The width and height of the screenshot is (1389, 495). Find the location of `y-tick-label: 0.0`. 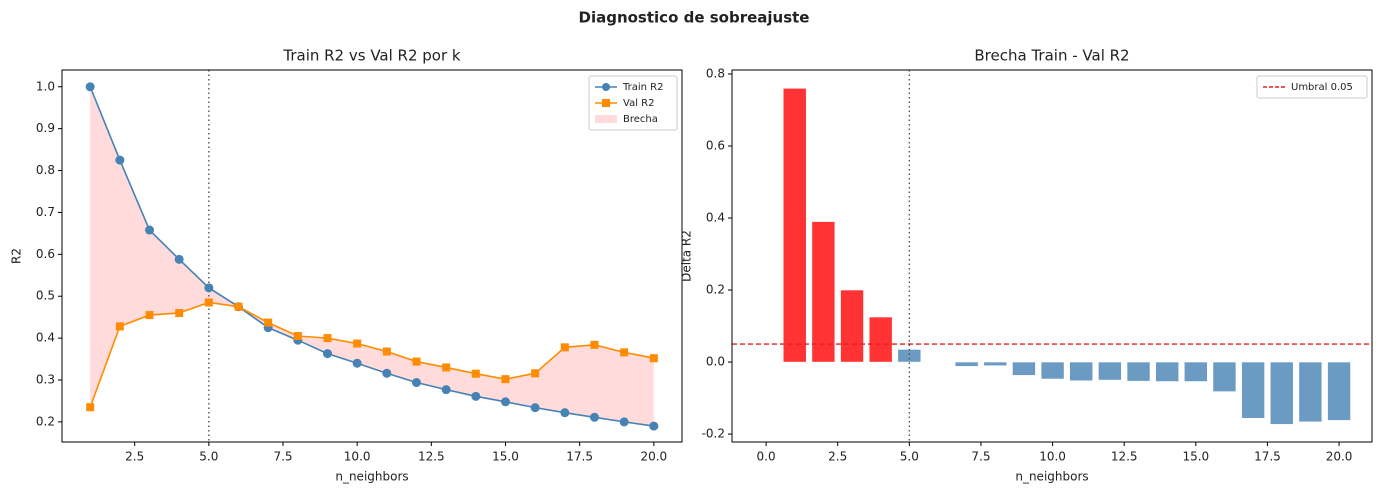

y-tick-label: 0.0 is located at coordinates (715, 362).